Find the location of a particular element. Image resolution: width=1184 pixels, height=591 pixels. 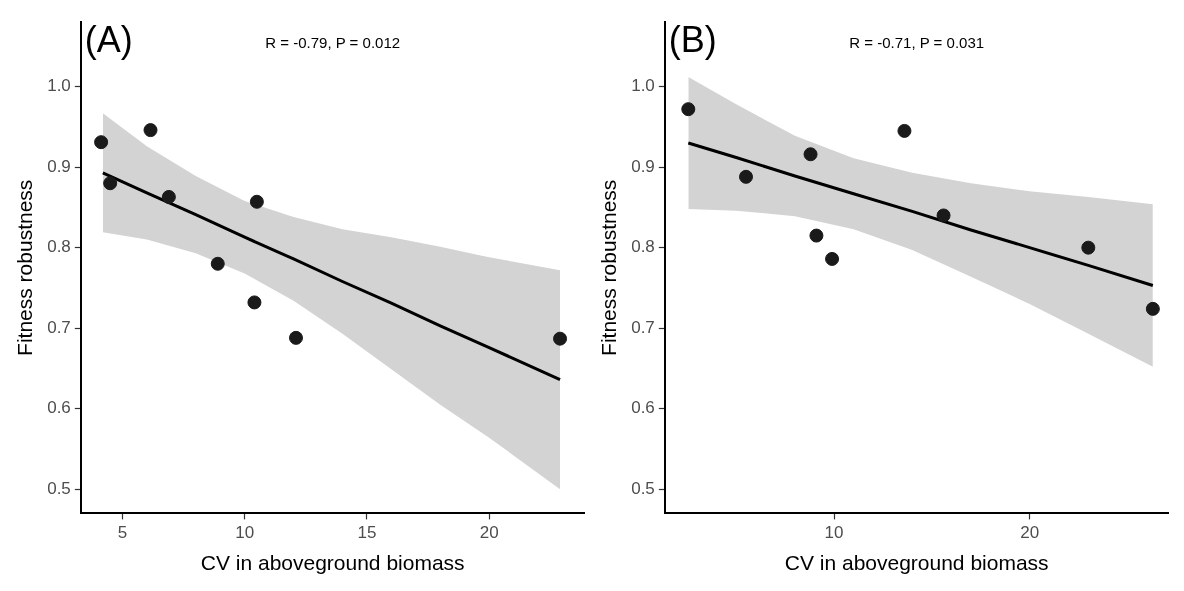

annotation: (B) is located at coordinates (692, 40).